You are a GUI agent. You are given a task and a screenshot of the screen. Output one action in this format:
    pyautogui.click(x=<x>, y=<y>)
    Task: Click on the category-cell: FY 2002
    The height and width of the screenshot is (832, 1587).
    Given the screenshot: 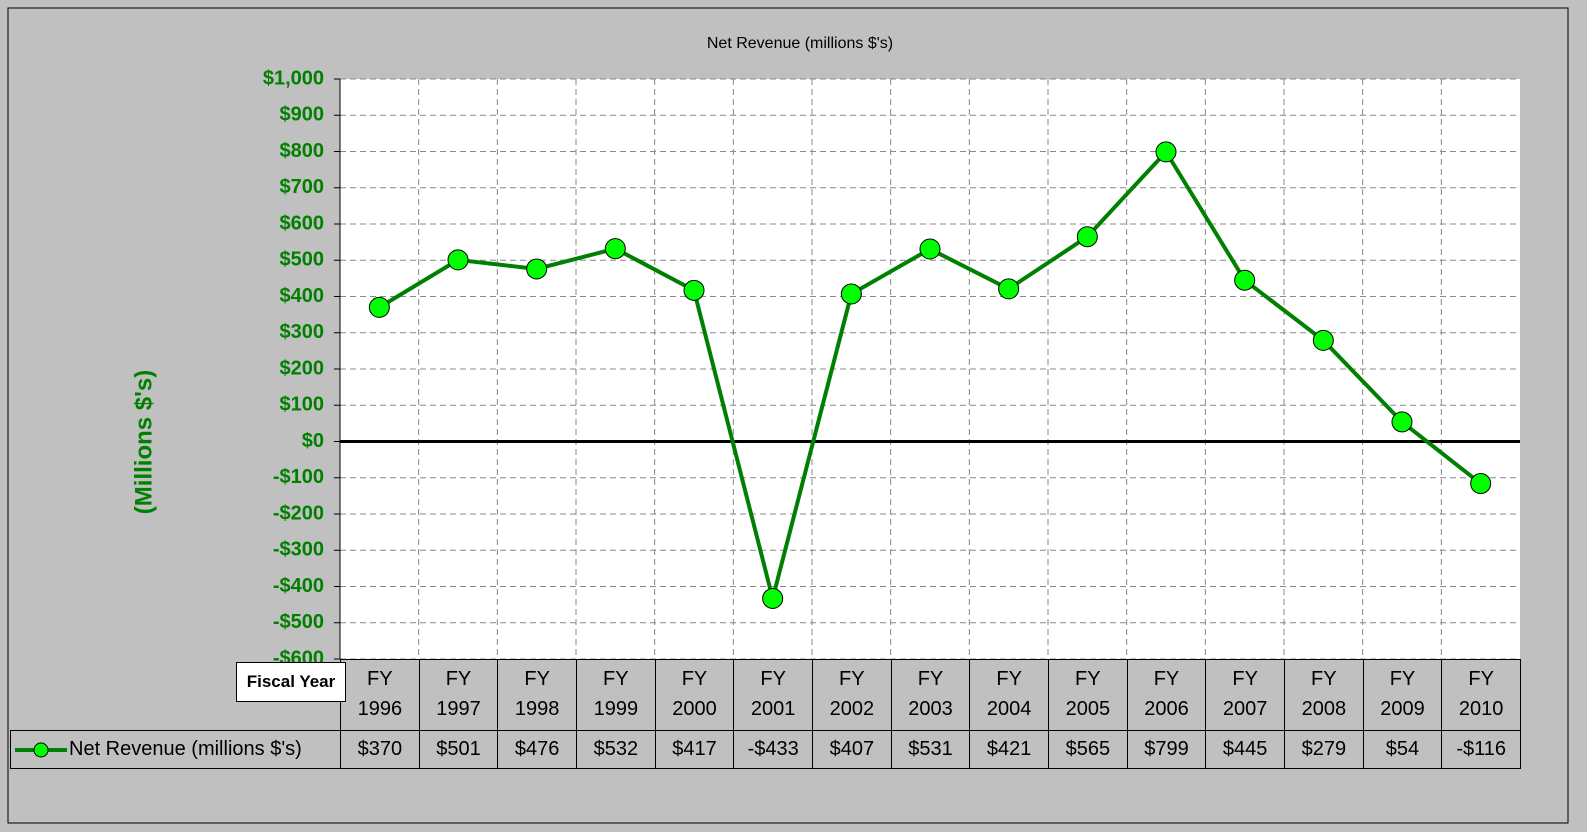 What is the action you would take?
    pyautogui.click(x=852, y=695)
    